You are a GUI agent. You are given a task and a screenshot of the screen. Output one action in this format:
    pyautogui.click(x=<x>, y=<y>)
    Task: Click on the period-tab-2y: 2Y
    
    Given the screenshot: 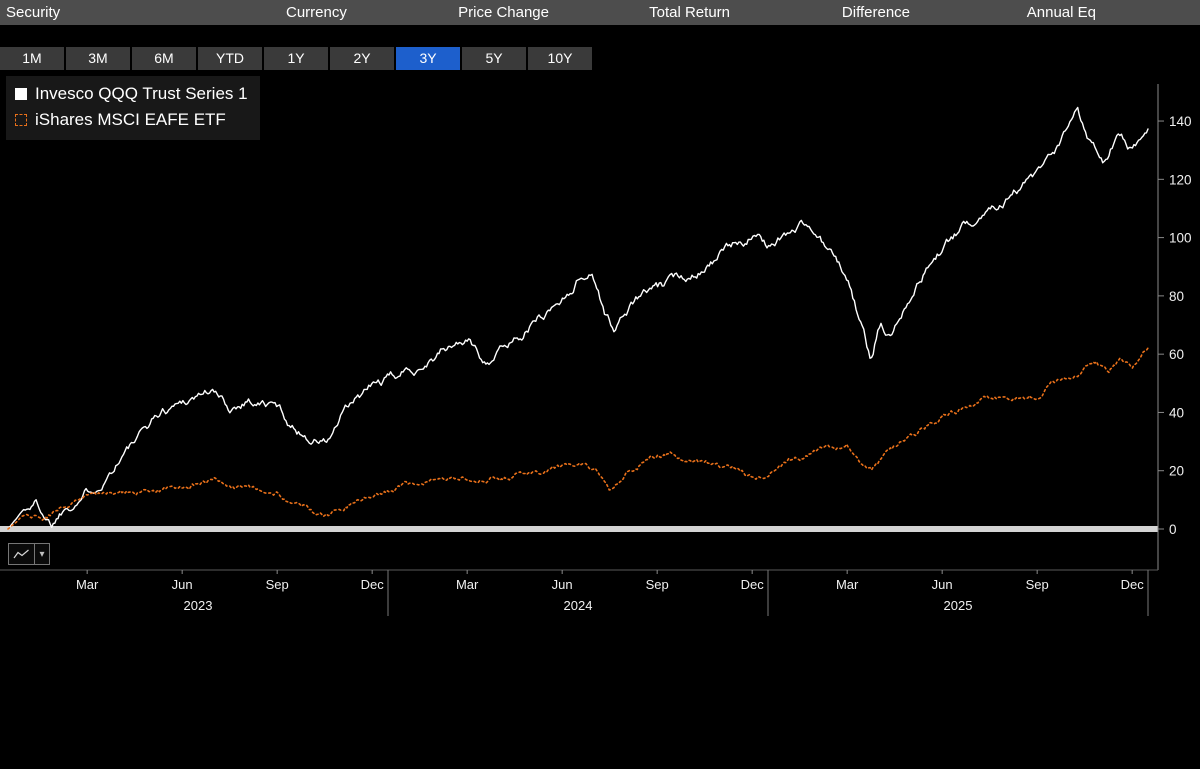 What is the action you would take?
    pyautogui.click(x=362, y=58)
    